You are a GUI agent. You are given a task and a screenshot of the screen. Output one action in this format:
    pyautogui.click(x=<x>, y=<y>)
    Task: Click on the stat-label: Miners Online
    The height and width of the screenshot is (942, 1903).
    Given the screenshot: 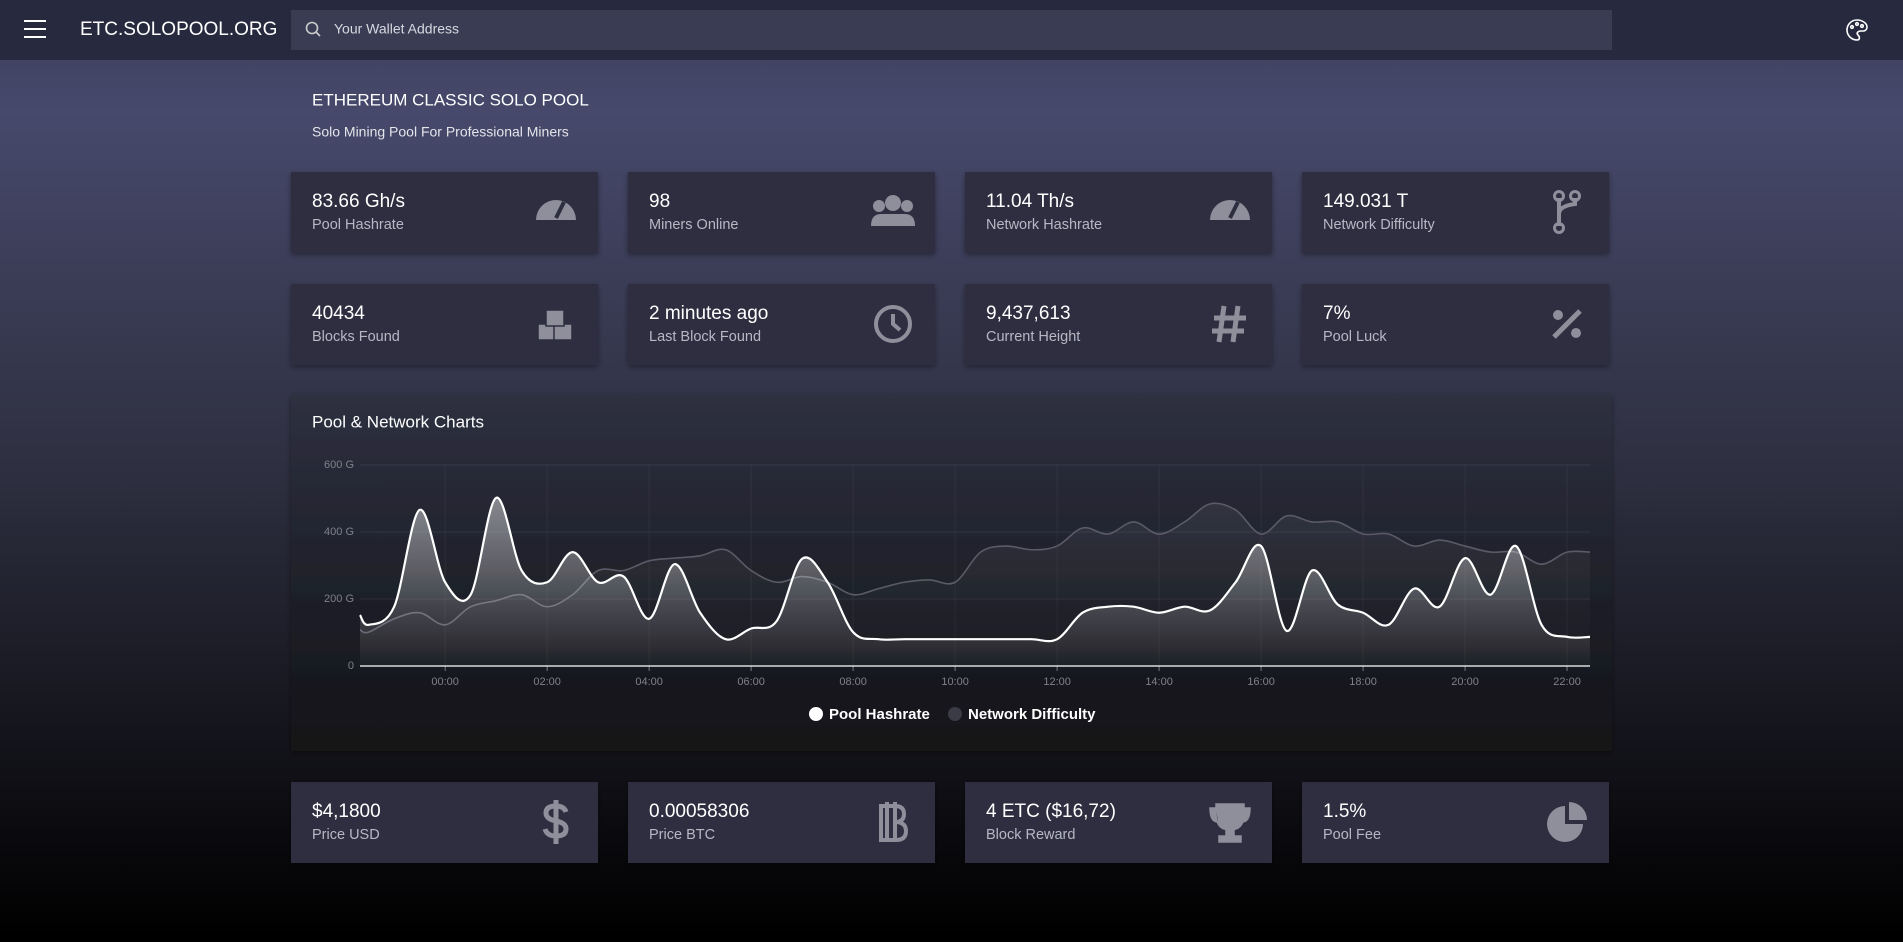 What is the action you would take?
    pyautogui.click(x=693, y=225)
    